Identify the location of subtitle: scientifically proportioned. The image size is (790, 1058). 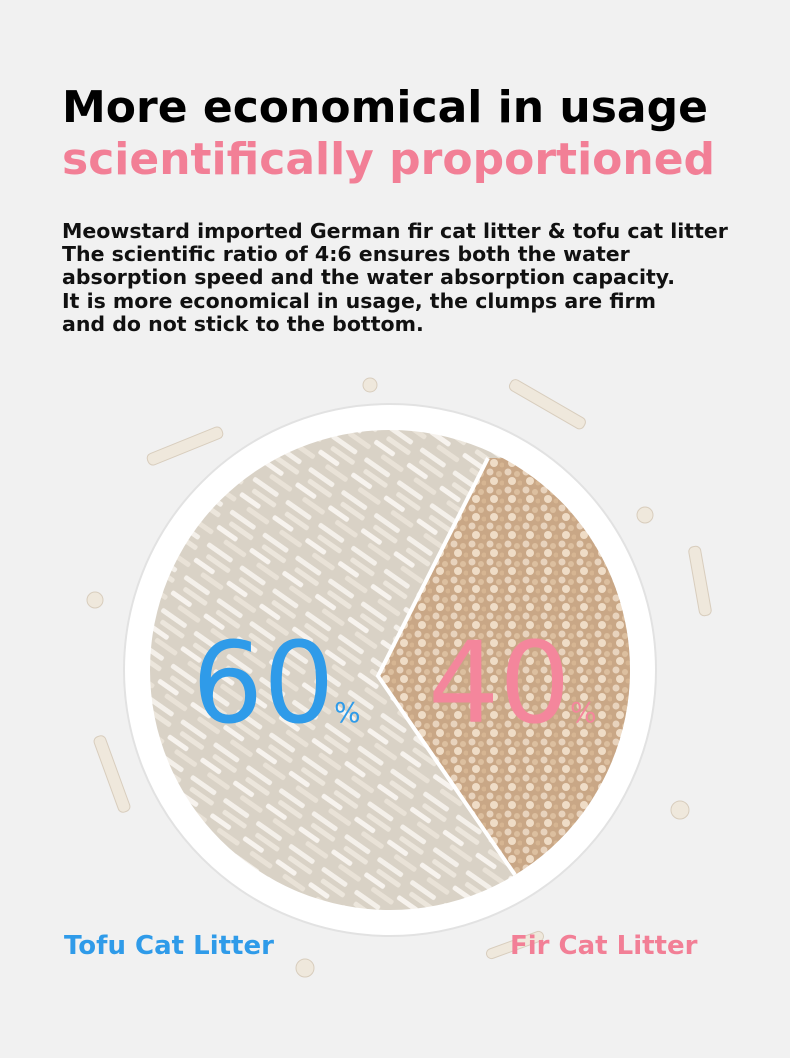
(388, 159).